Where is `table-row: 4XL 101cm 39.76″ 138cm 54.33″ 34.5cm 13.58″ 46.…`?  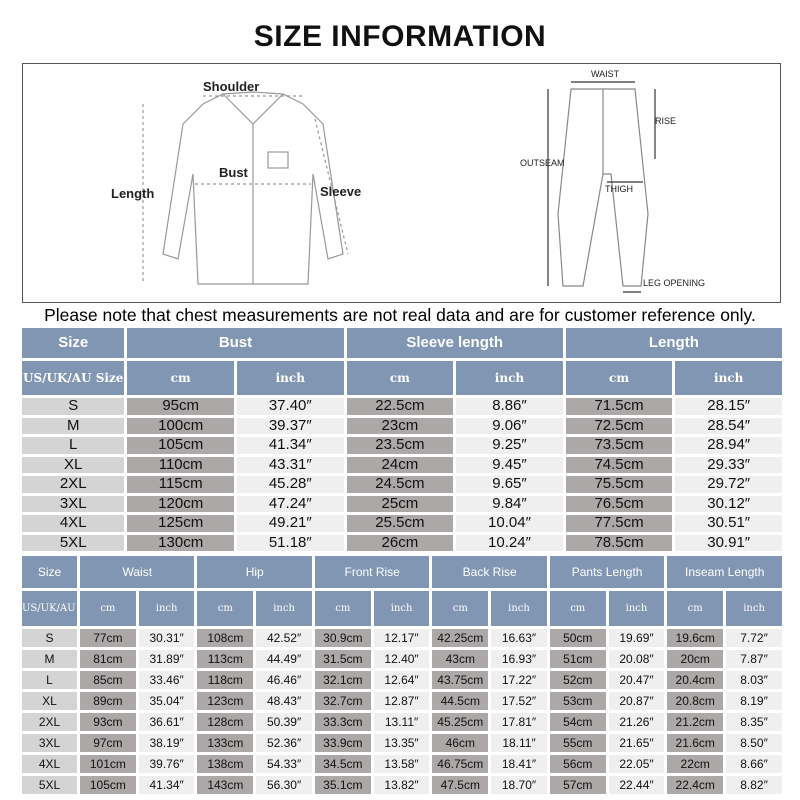 table-row: 4XL 101cm 39.76″ 138cm 54.33″ 34.5cm 13.58″ 46.… is located at coordinates (402, 764).